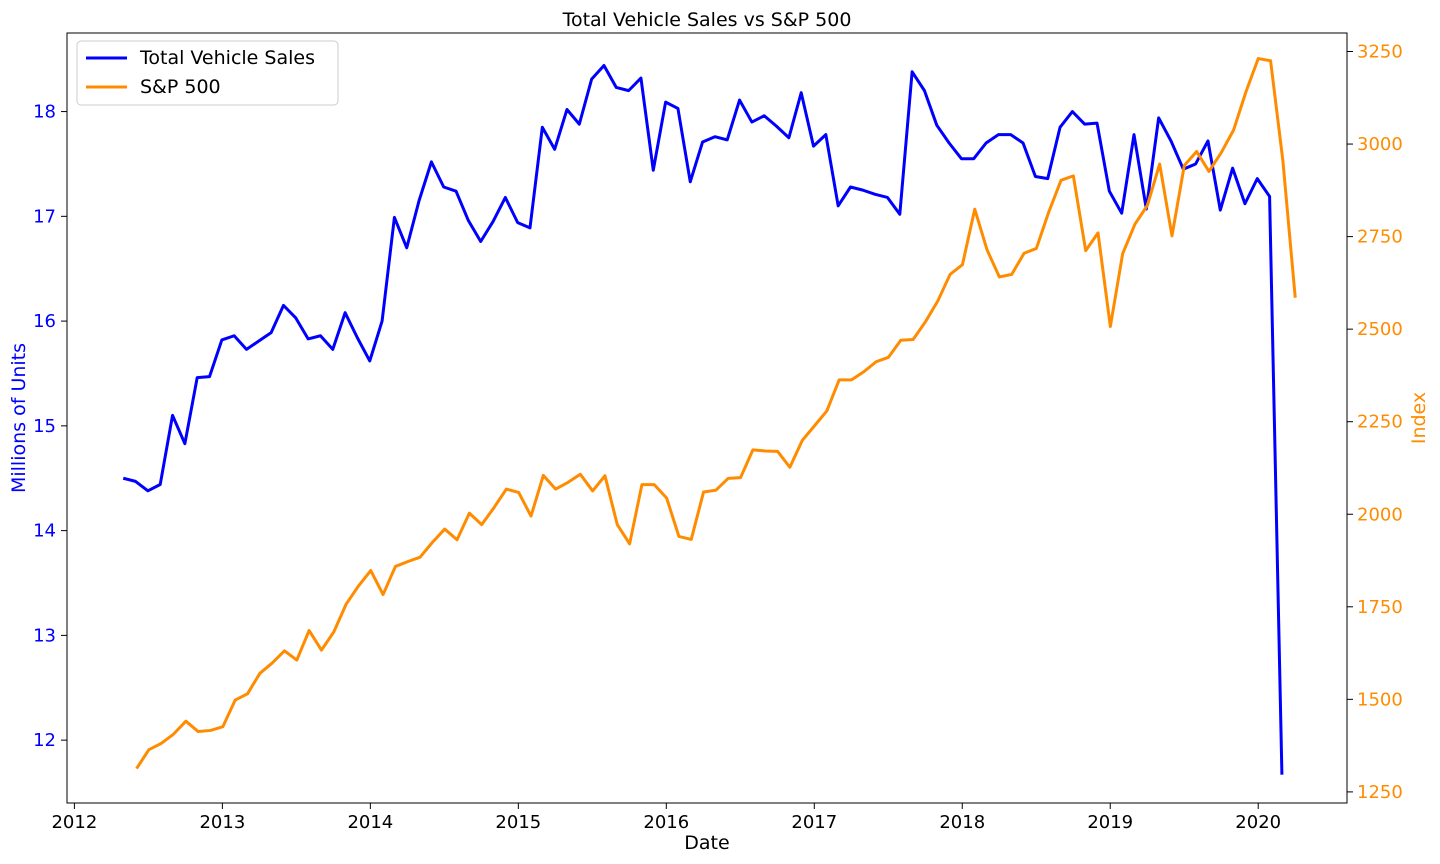 This screenshot has height=864, width=1440. What do you see at coordinates (227, 58) in the screenshot?
I see `legend-label-vehicle-sales: Total Vehicle Sales` at bounding box center [227, 58].